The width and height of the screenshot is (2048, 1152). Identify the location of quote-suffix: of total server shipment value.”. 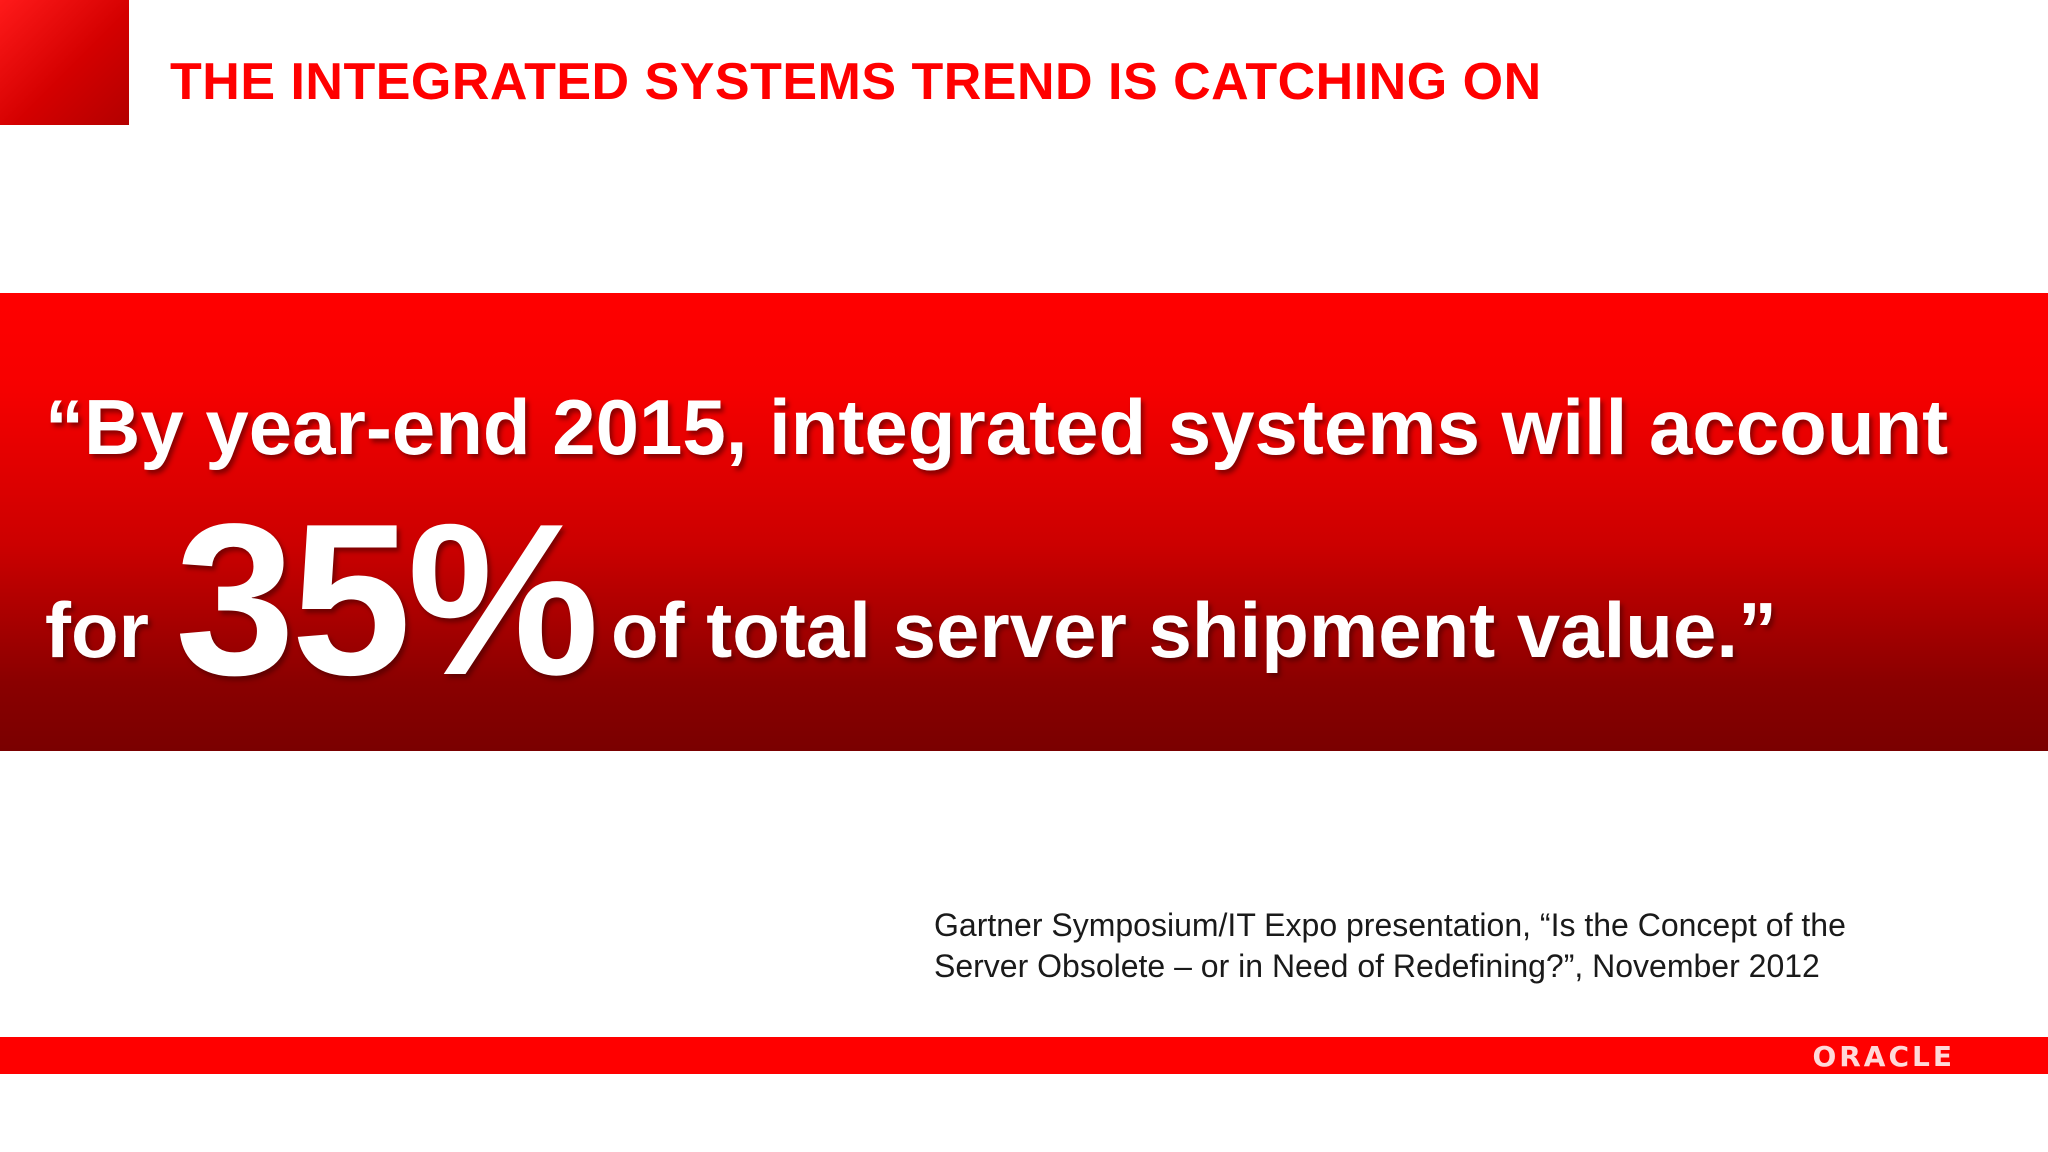
(1194, 630).